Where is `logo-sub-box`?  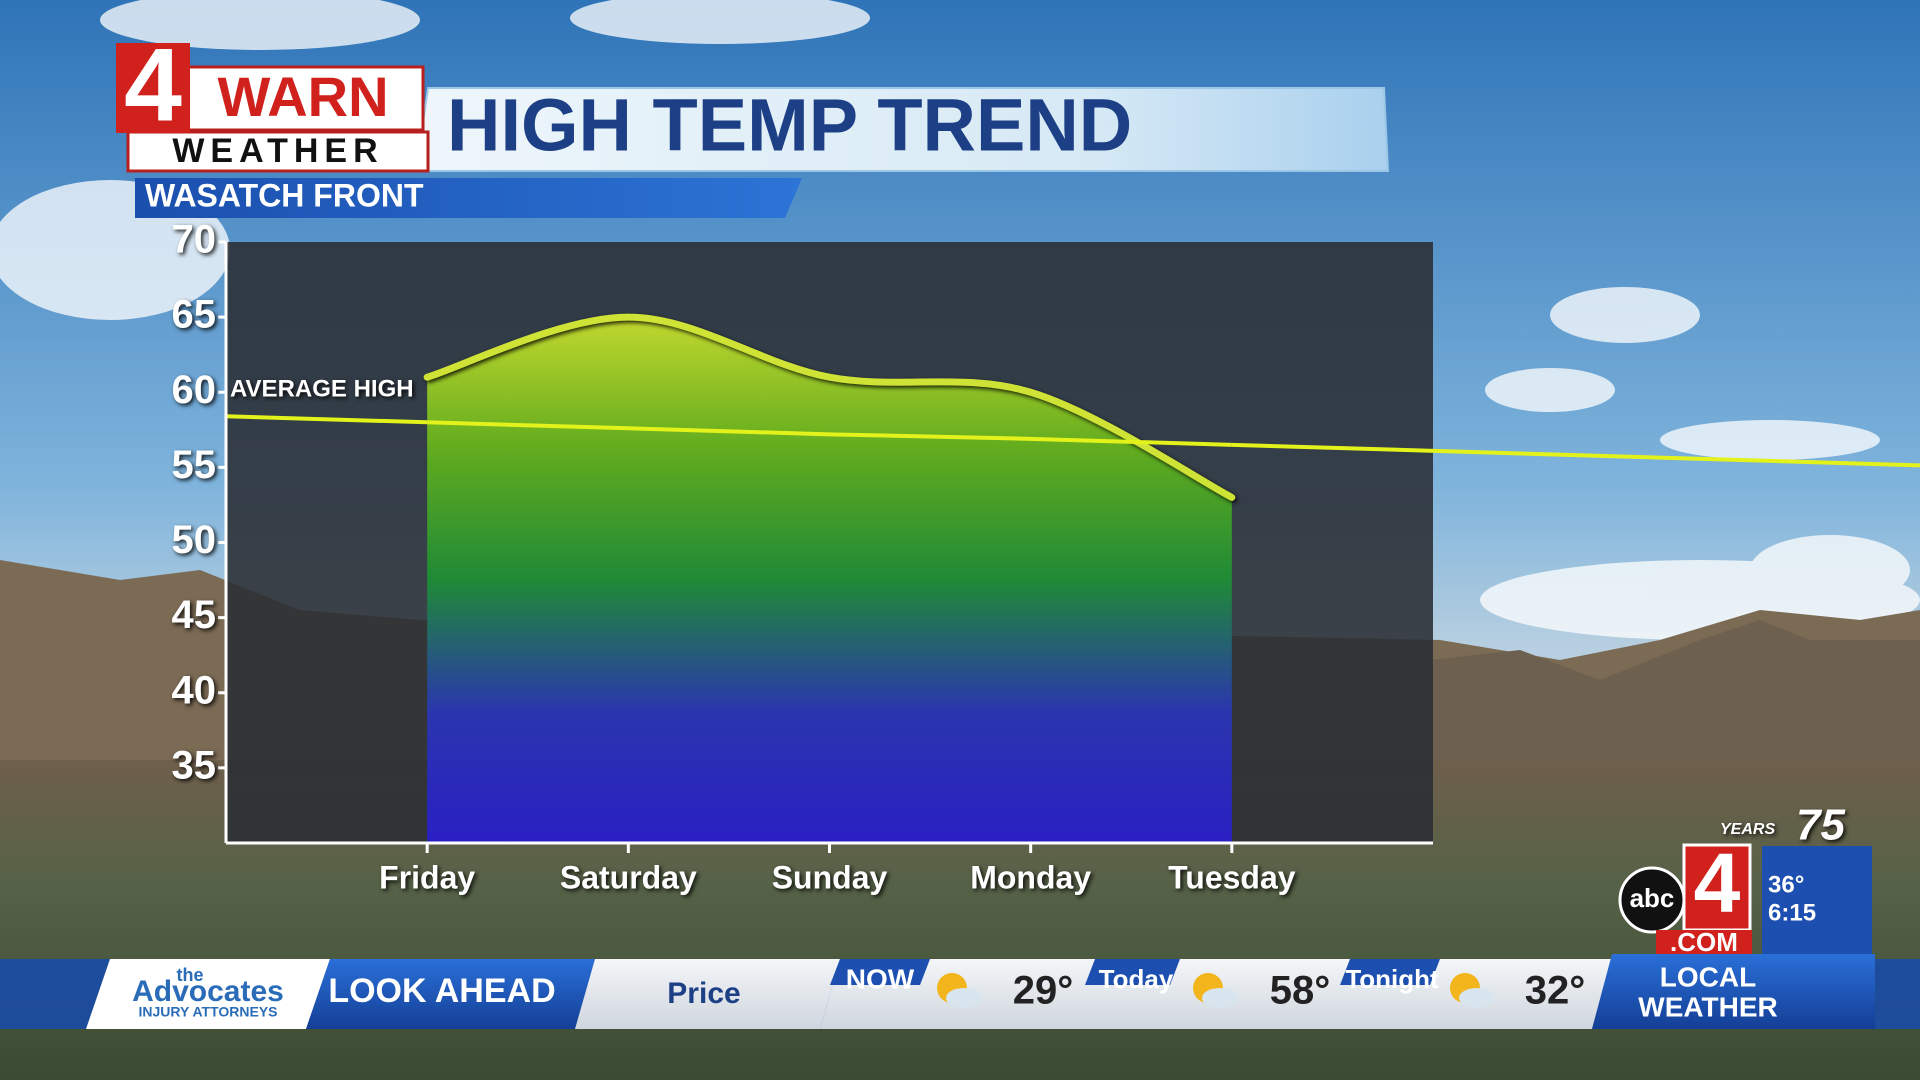
logo-sub-box is located at coordinates (278, 151).